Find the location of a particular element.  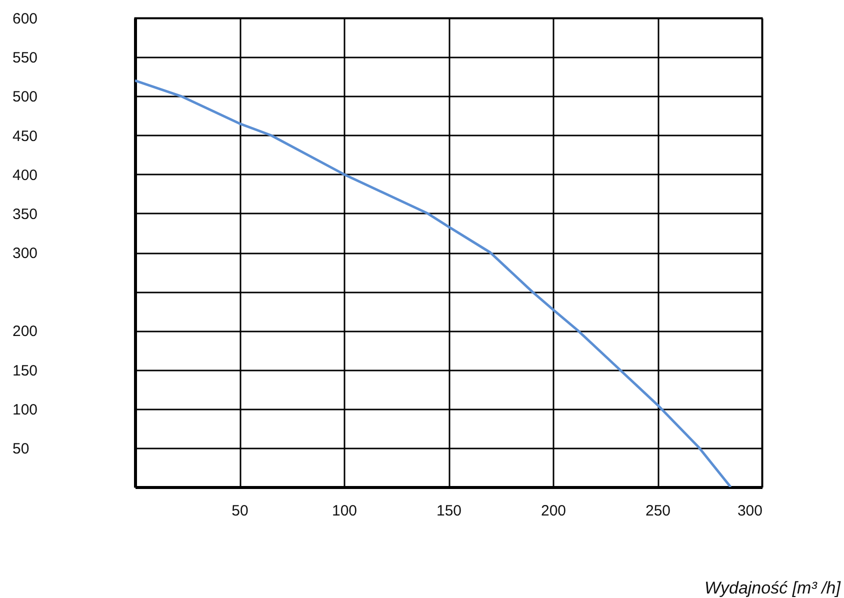

y-tick-label: 200 is located at coordinates (25, 331).